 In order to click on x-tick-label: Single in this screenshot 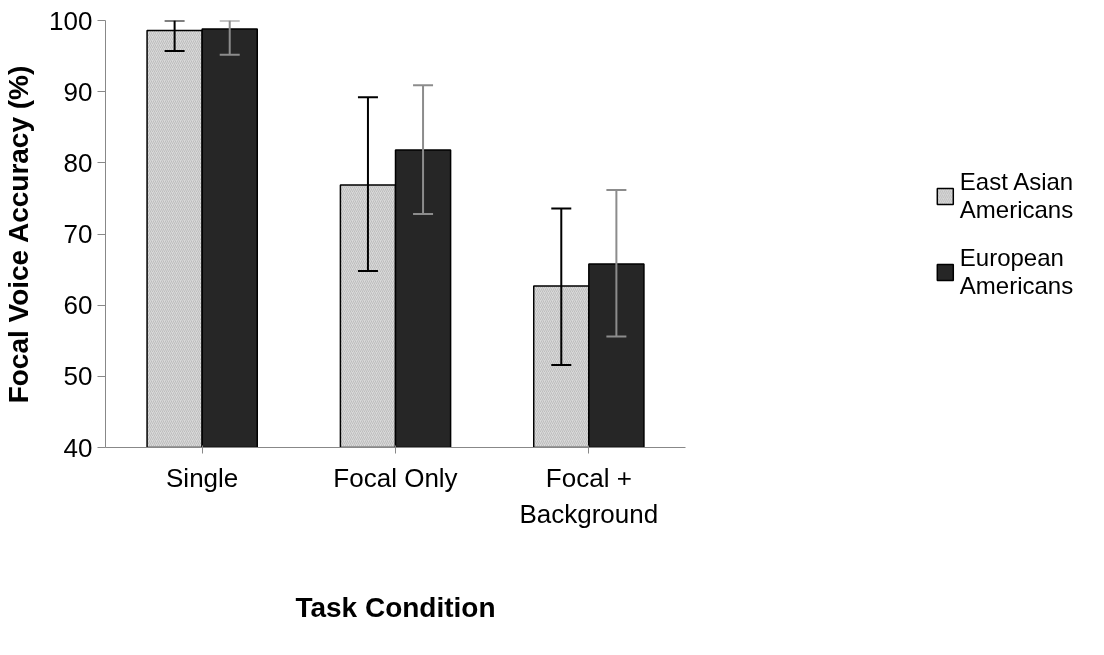, I will do `click(202, 477)`.